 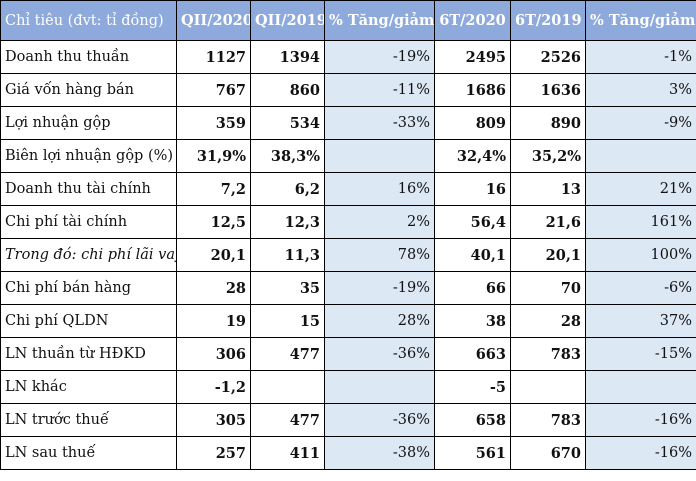 I want to click on header-q2-2020: QII/2020, so click(x=213, y=20).